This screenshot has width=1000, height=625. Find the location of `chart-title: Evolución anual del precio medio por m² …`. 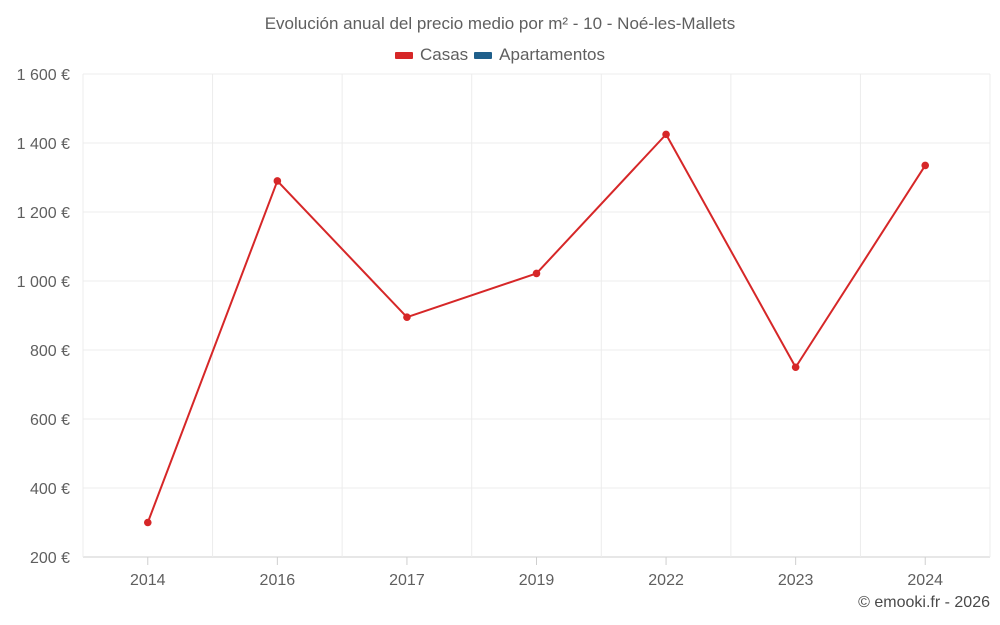

chart-title: Evolución anual del precio medio por m² … is located at coordinates (500, 23).